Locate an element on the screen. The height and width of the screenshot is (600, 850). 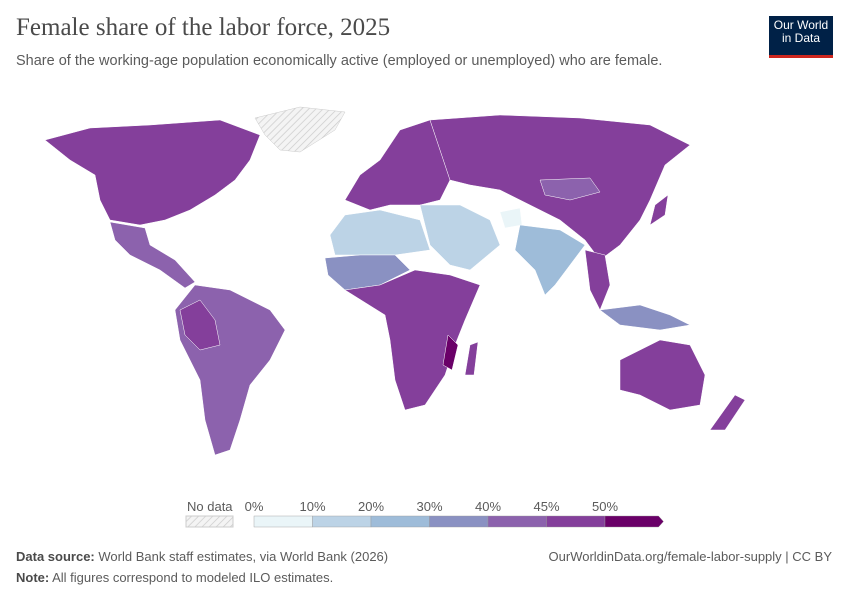
region-mongolia is located at coordinates (570, 189).